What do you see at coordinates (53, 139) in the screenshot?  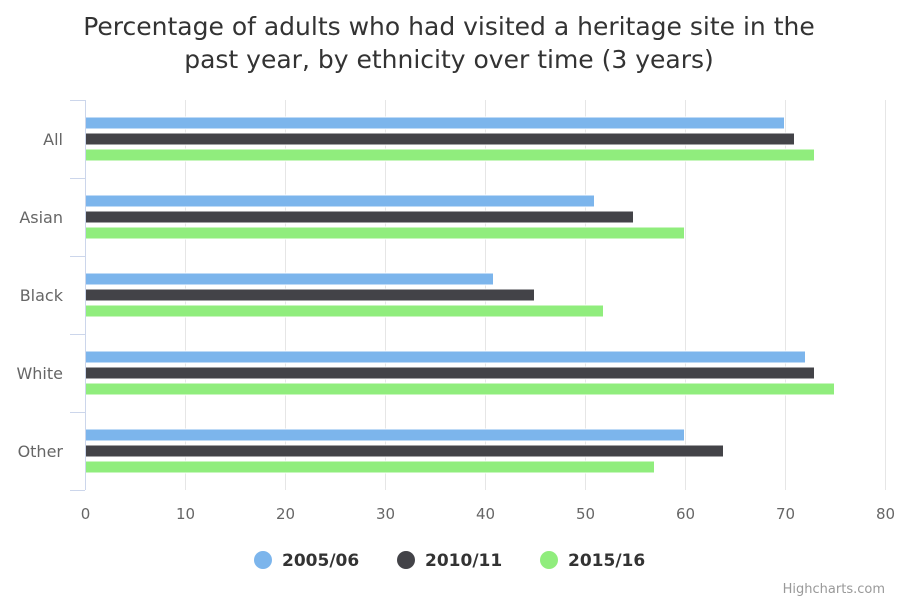 I see `category-label: All` at bounding box center [53, 139].